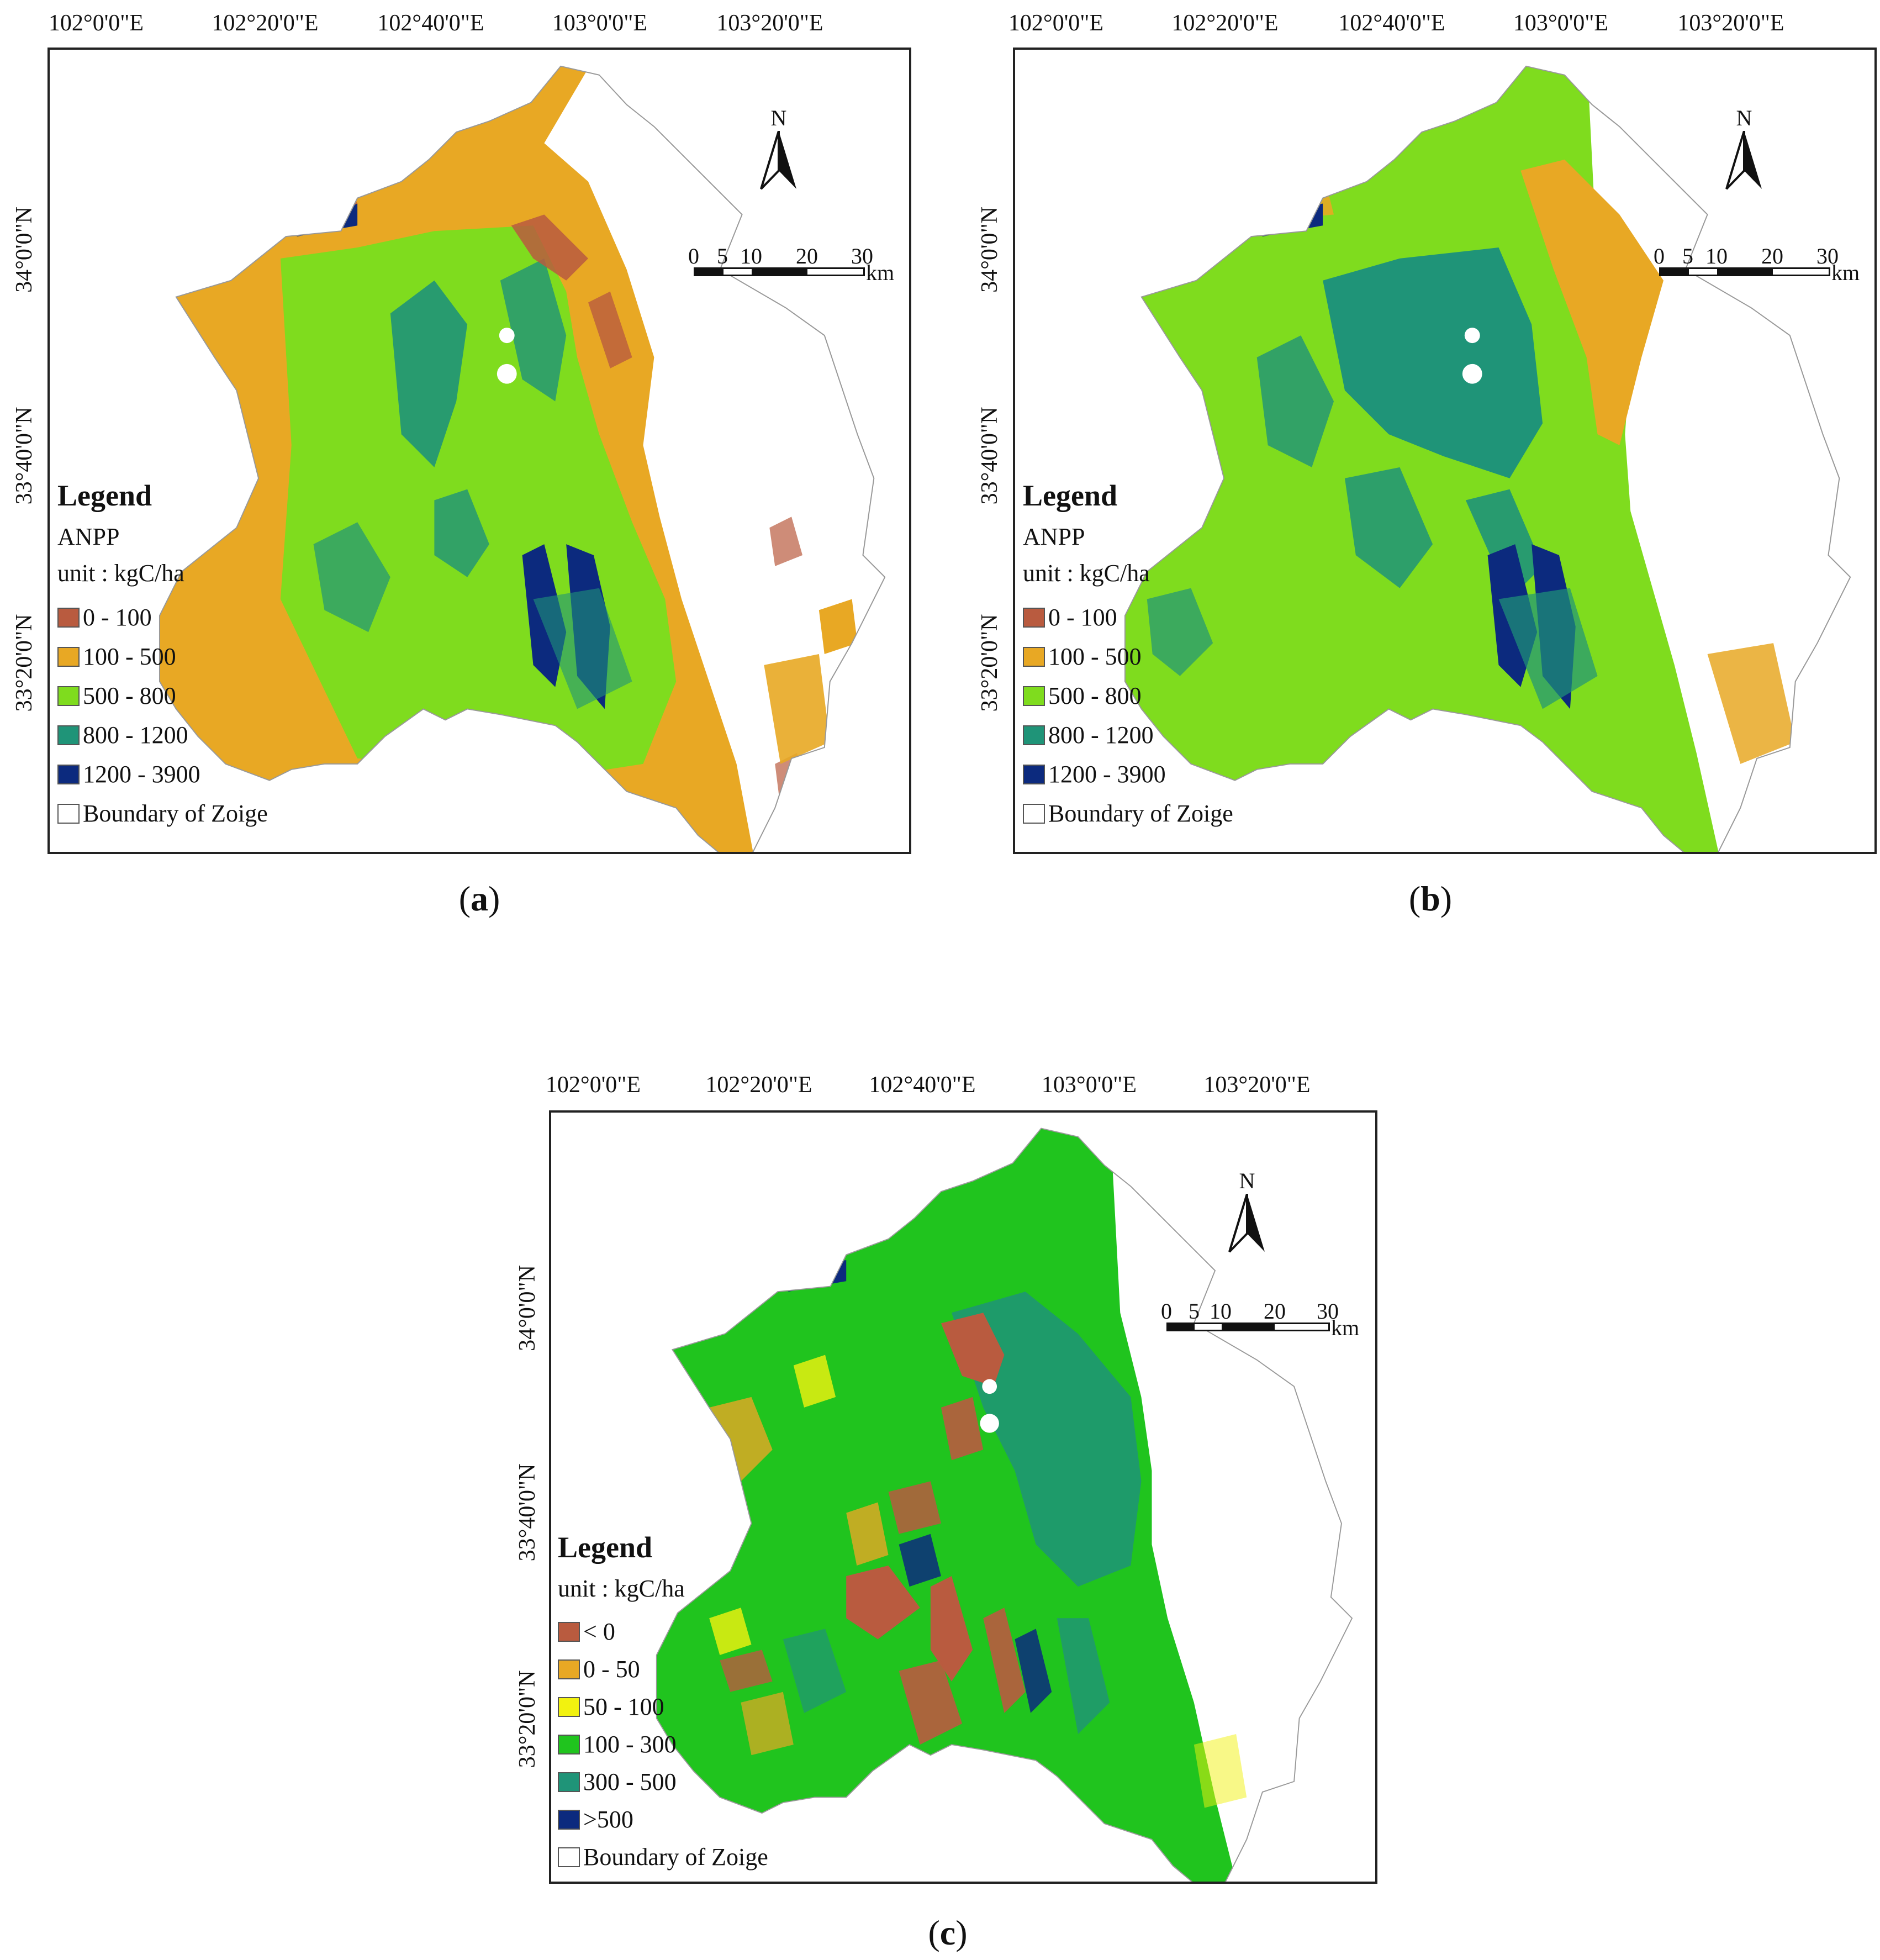  Describe the element at coordinates (663, 1632) in the screenshot. I see `legend-item: < 0` at that location.